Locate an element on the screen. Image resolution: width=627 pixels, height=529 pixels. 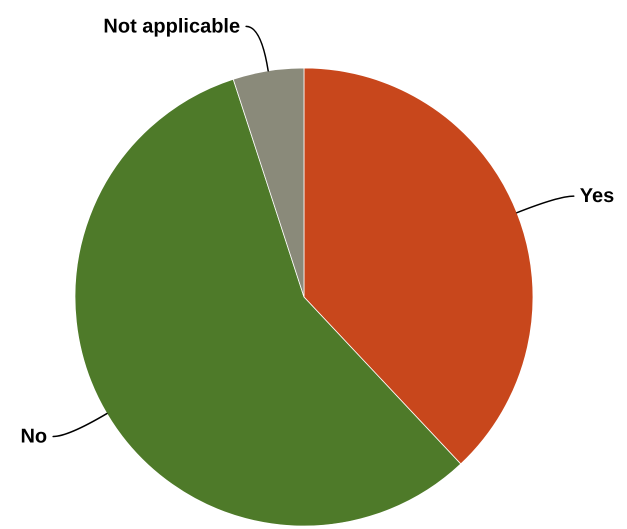
slice-label: Yes is located at coordinates (597, 196).